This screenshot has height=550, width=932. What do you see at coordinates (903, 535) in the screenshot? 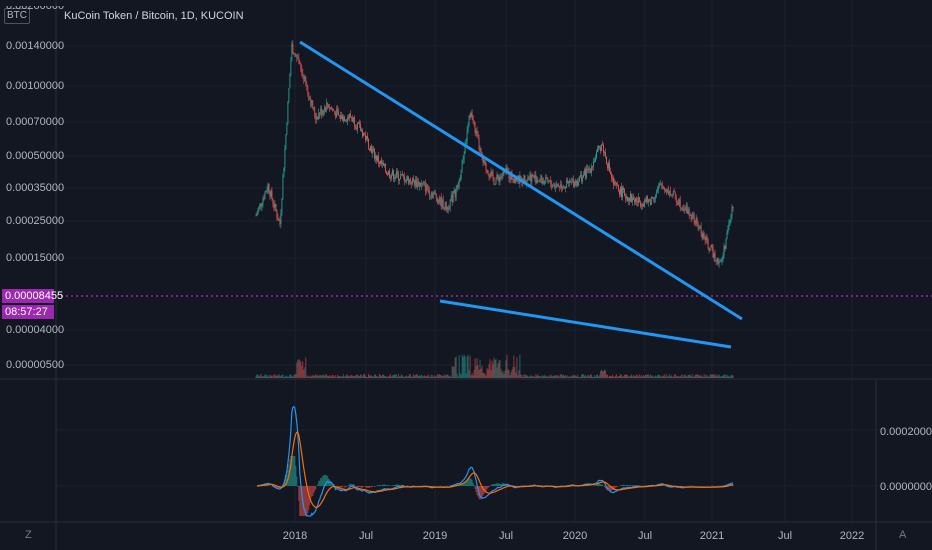
I see `auto-scale-button: A` at bounding box center [903, 535].